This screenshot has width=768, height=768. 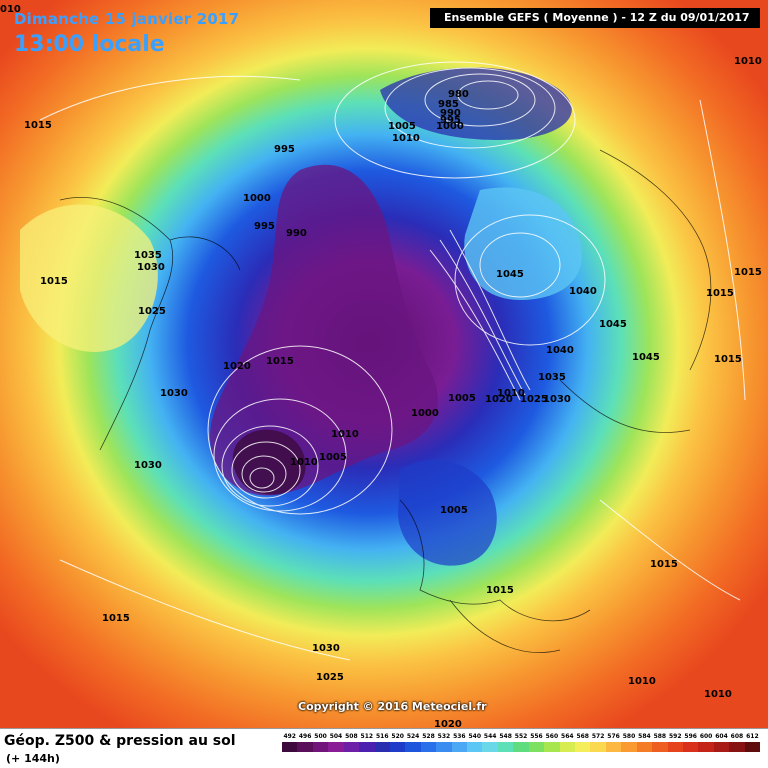 What do you see at coordinates (706, 736) in the screenshot?
I see `legend-value: 600` at bounding box center [706, 736].